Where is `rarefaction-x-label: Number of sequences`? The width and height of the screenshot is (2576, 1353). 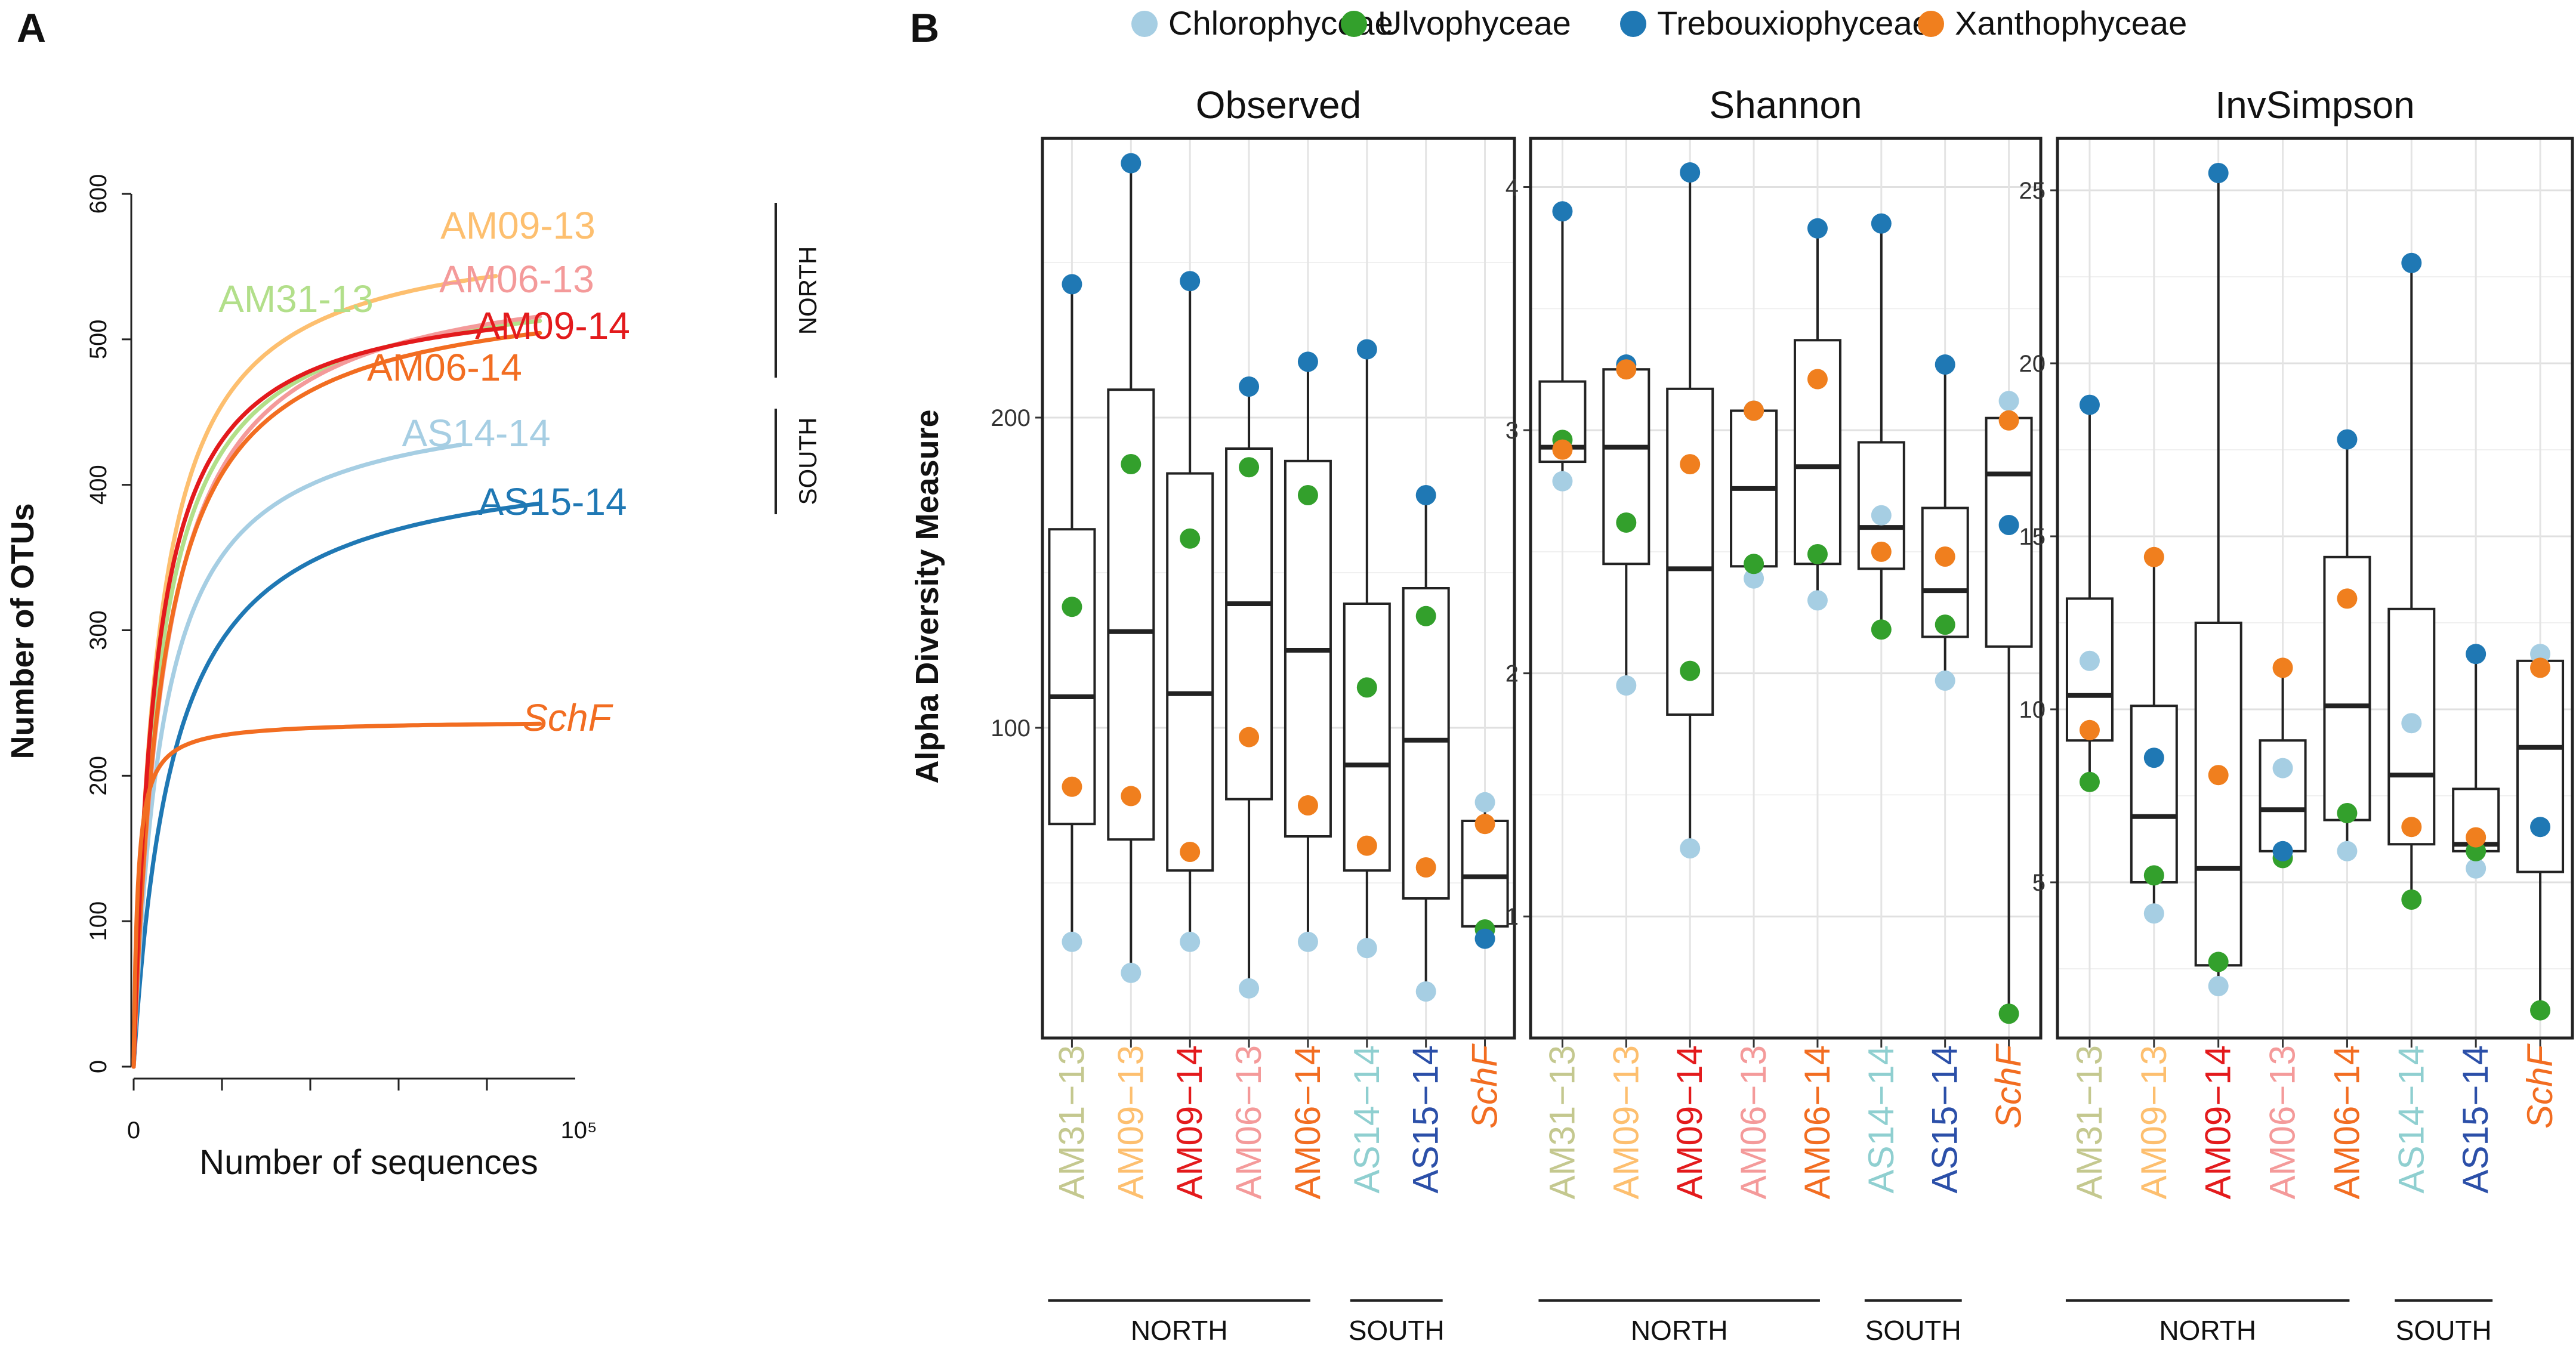 rarefaction-x-label: Number of sequences is located at coordinates (368, 1162).